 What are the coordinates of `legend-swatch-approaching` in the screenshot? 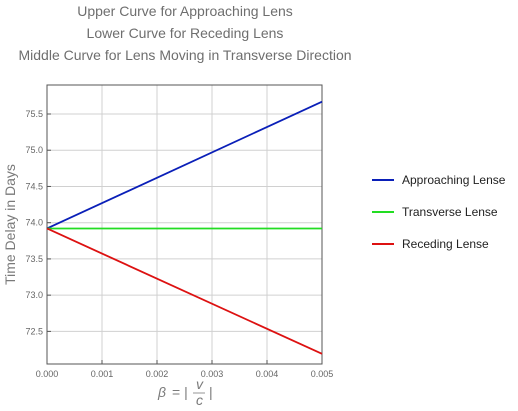 It's located at (383, 180).